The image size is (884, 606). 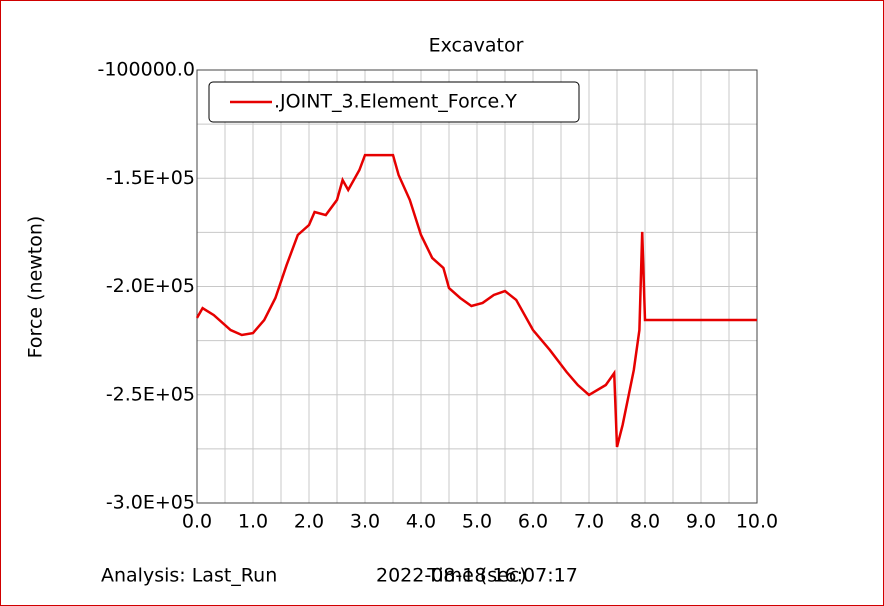 I want to click on x-tick-label: 7.0, so click(x=589, y=522).